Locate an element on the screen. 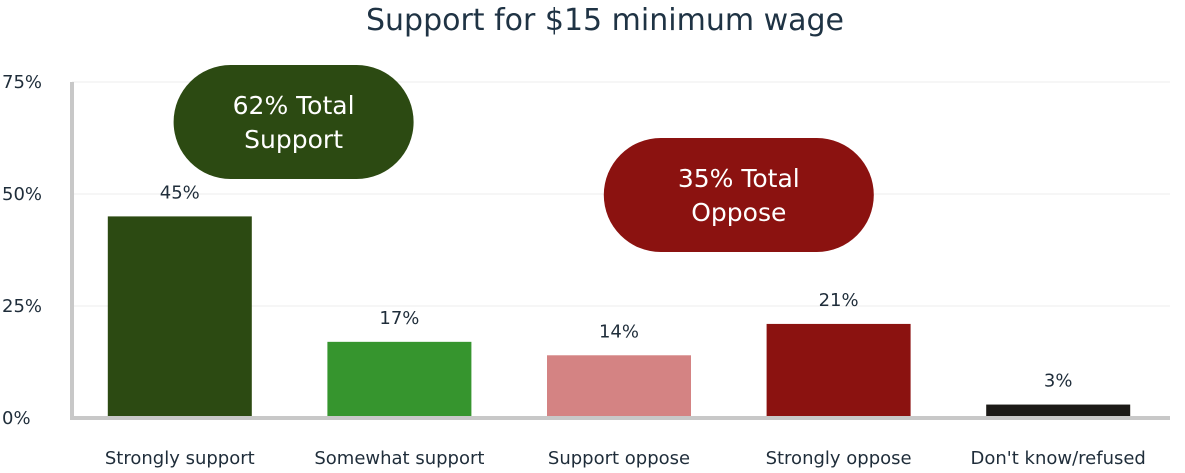 Image resolution: width=1185 pixels, height=473 pixels. y-tick-label: 25% is located at coordinates (22, 306).